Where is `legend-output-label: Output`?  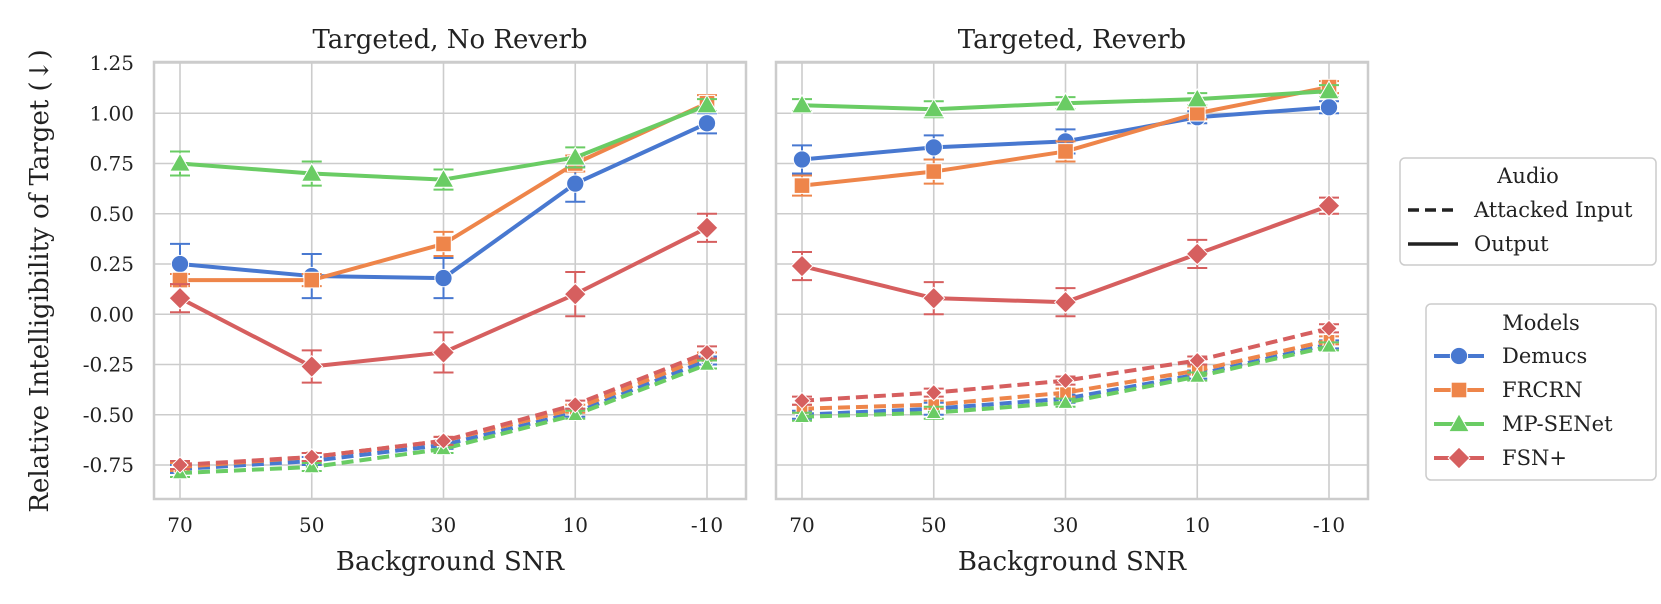
legend-output-label: Output is located at coordinates (1511, 244).